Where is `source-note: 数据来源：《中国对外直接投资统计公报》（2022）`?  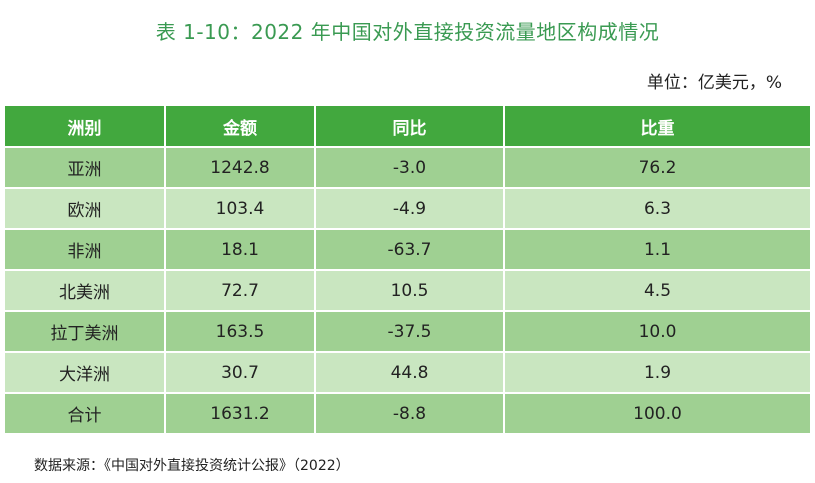
source-note: 数据来源：《中国对外直接投资统计公报》（2022） is located at coordinates (192, 466).